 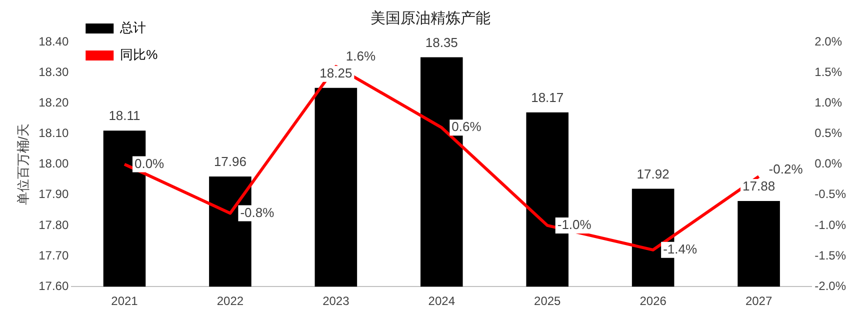 I want to click on y-tick-label: 18.40, so click(x=53, y=41).